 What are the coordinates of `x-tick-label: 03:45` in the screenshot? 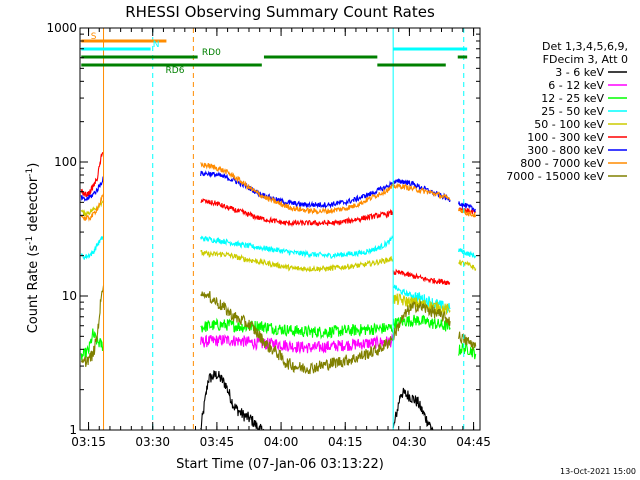 It's located at (217, 442).